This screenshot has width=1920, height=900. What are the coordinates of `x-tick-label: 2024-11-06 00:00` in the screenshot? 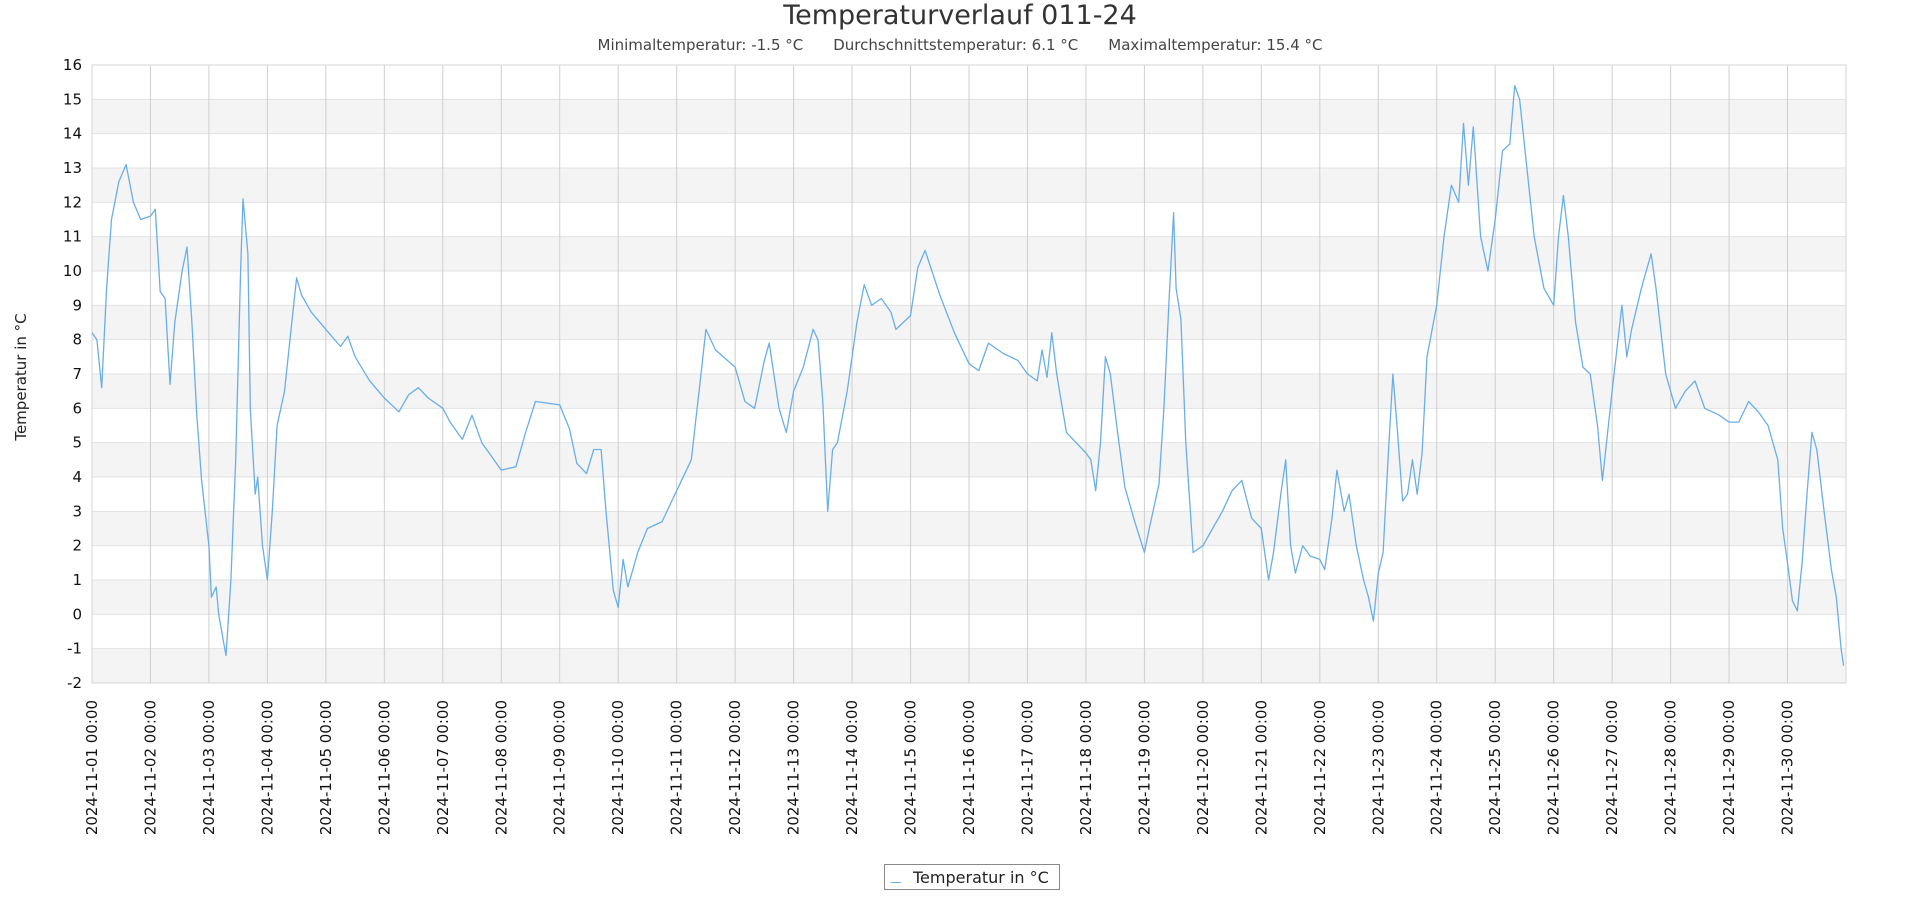 It's located at (384, 767).